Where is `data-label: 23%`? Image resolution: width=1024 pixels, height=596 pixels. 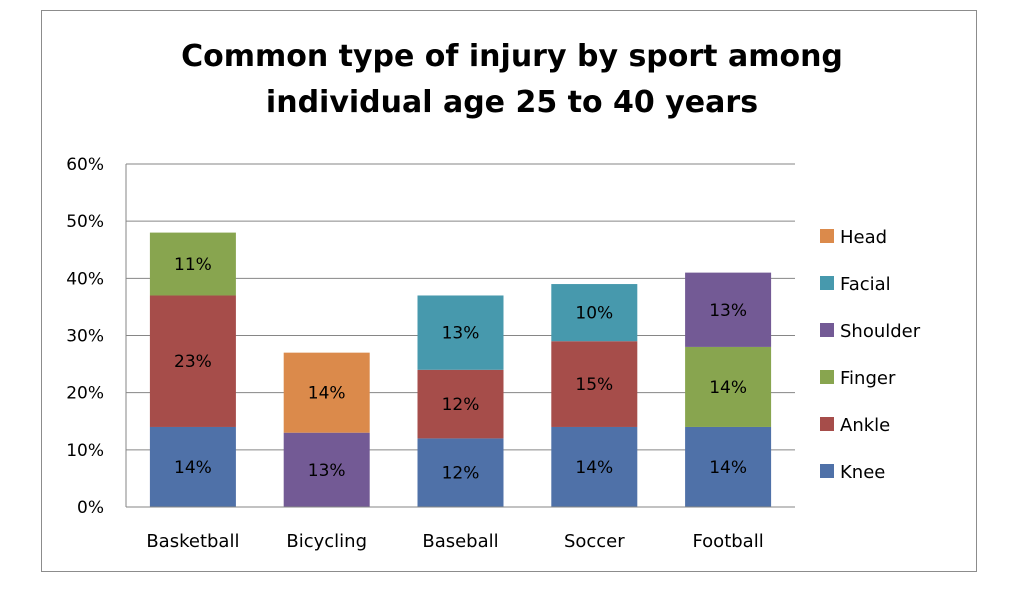 data-label: 23% is located at coordinates (193, 362).